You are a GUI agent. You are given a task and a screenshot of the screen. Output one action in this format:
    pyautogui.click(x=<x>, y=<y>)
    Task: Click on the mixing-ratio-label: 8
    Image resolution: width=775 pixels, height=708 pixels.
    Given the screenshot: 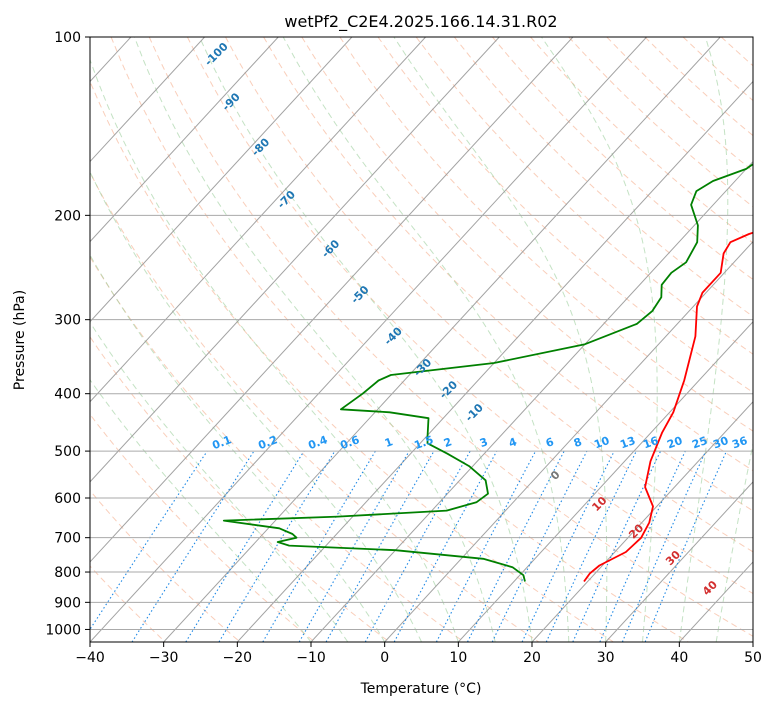 What is the action you would take?
    pyautogui.click(x=578, y=442)
    